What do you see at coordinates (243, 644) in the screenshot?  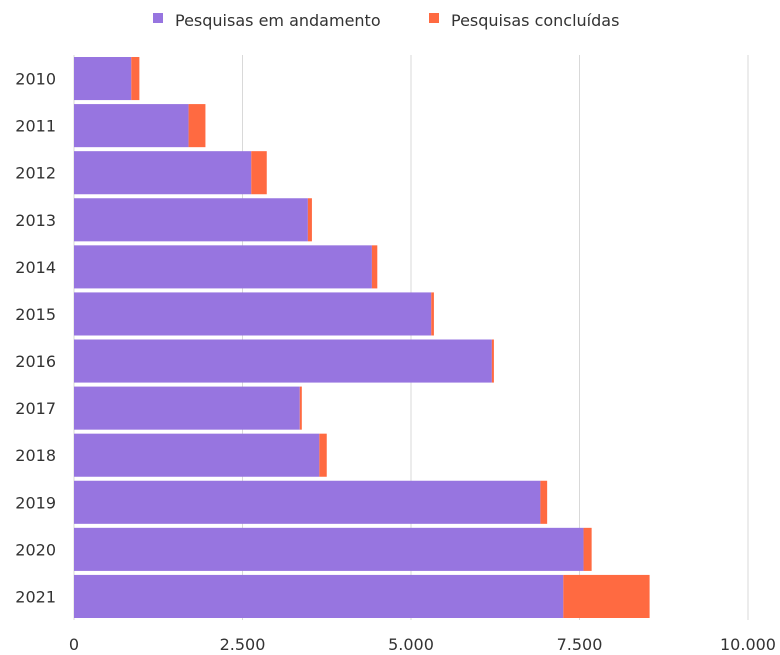 I see `x-tick-label: 2.500` at bounding box center [243, 644].